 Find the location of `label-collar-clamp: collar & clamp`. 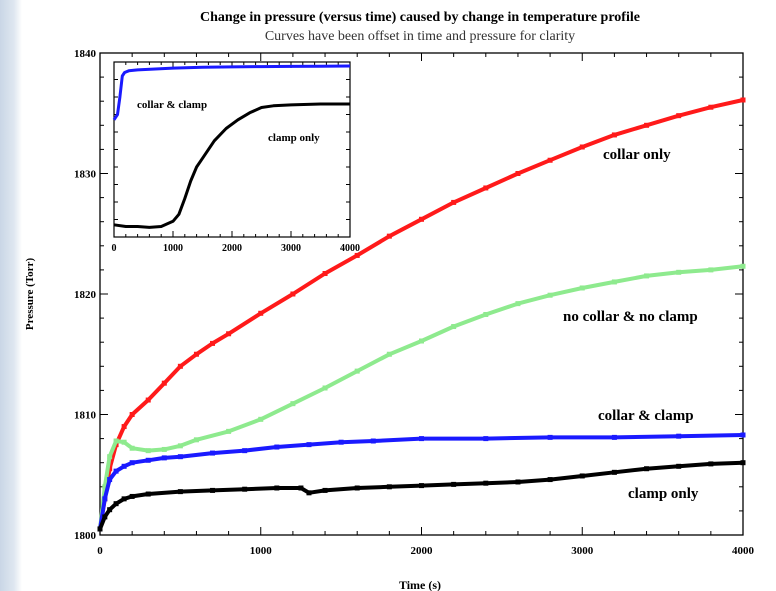

label-collar-clamp: collar & clamp is located at coordinates (646, 416).